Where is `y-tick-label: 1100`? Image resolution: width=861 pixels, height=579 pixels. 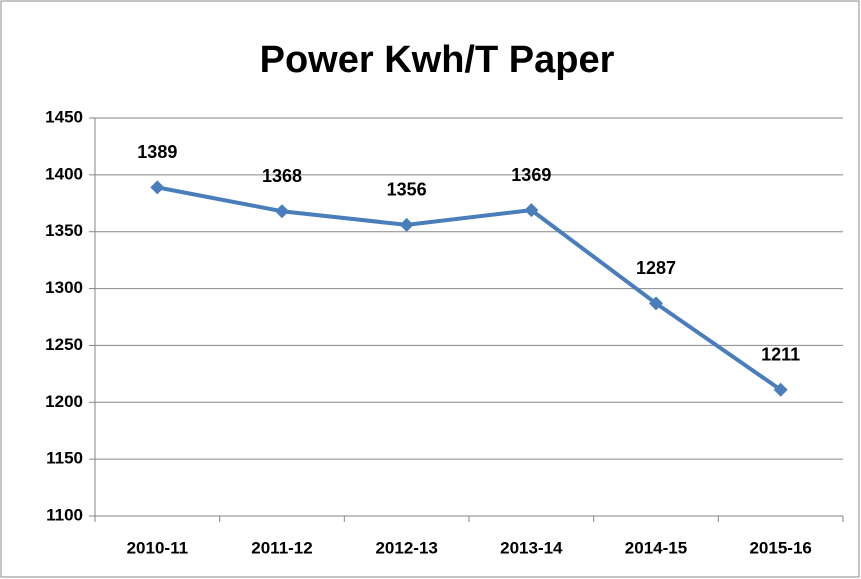 y-tick-label: 1100 is located at coordinates (64, 514).